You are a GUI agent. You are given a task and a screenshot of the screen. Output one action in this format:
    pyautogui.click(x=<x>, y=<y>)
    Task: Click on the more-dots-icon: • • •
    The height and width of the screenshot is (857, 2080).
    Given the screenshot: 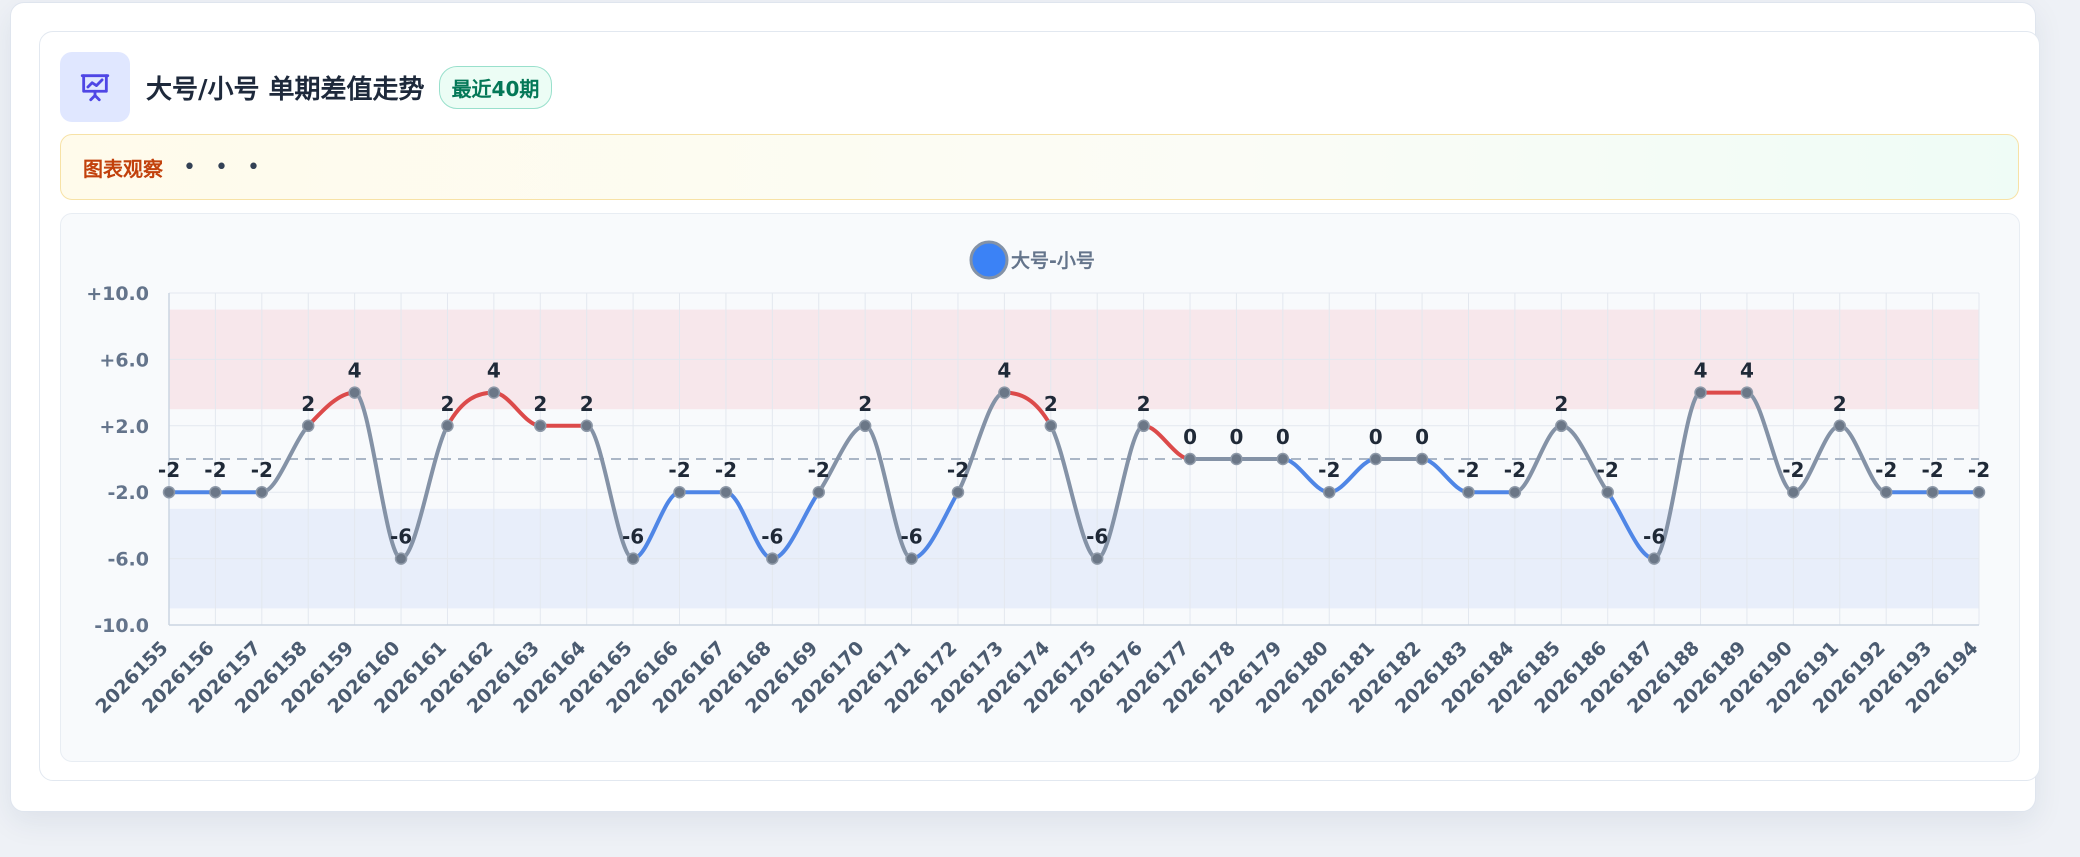 What is the action you would take?
    pyautogui.click(x=224, y=167)
    